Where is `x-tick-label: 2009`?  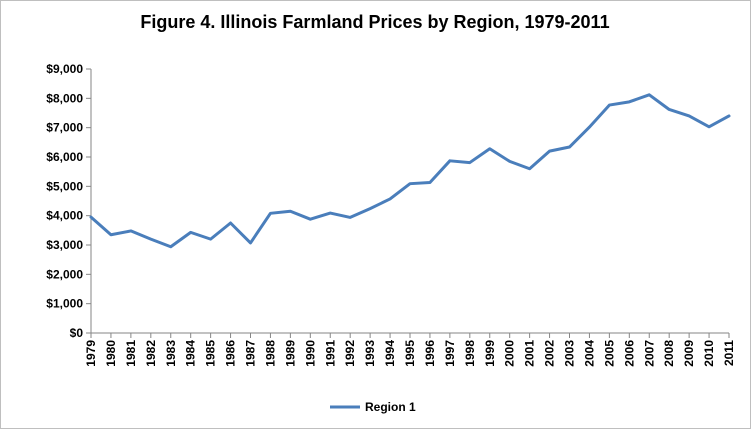 x-tick-label: 2009 is located at coordinates (689, 353).